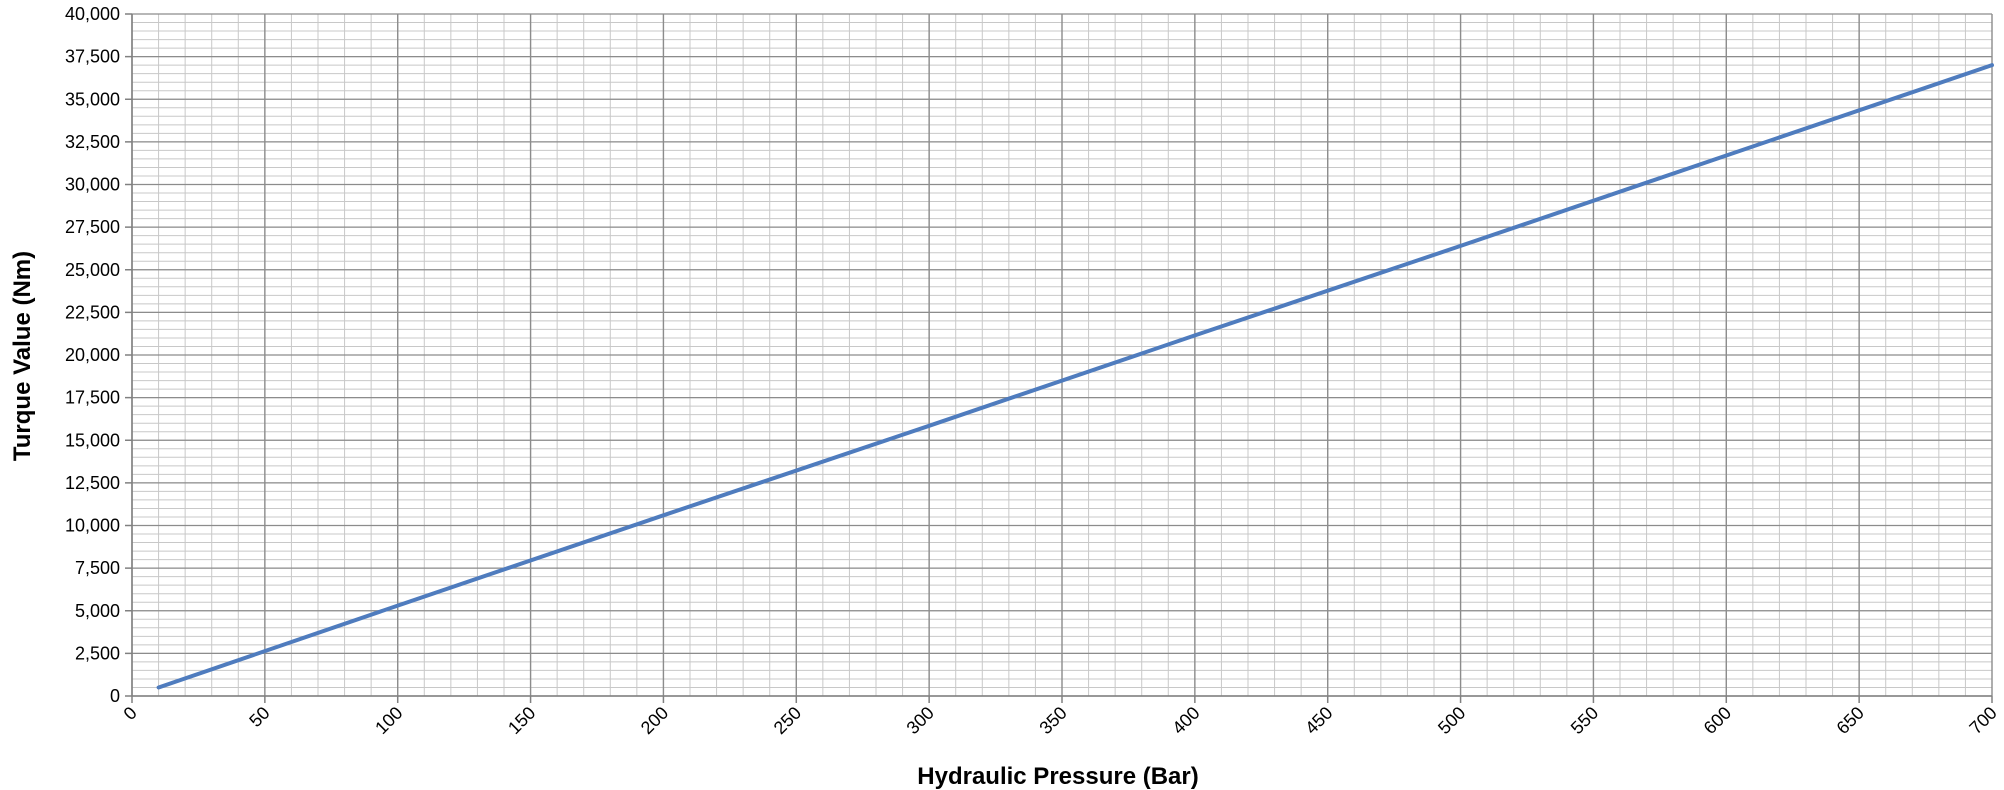  What do you see at coordinates (920, 720) in the screenshot?
I see `x-tick-label: 300` at bounding box center [920, 720].